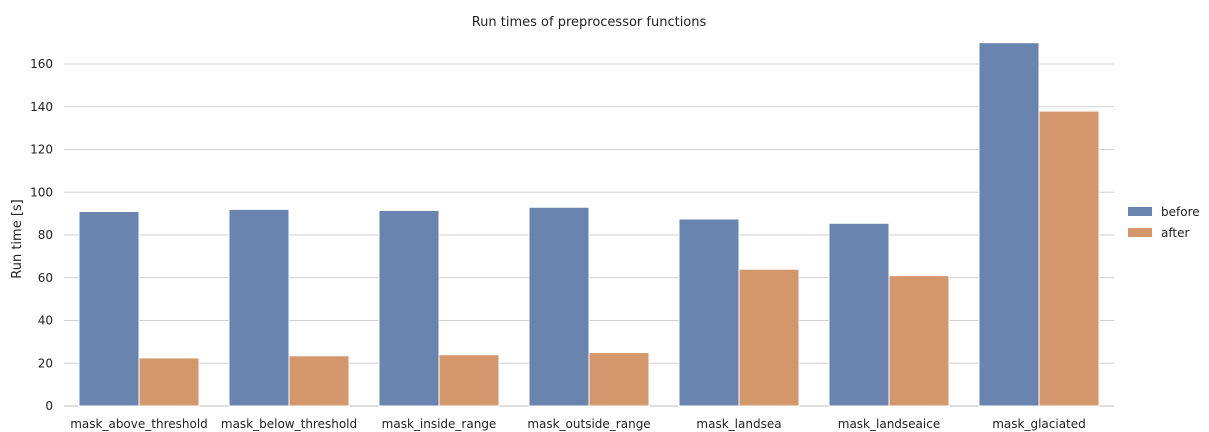 The width and height of the screenshot is (1209, 432). Describe the element at coordinates (1140, 211) in the screenshot. I see `legend-swatch-before` at that location.